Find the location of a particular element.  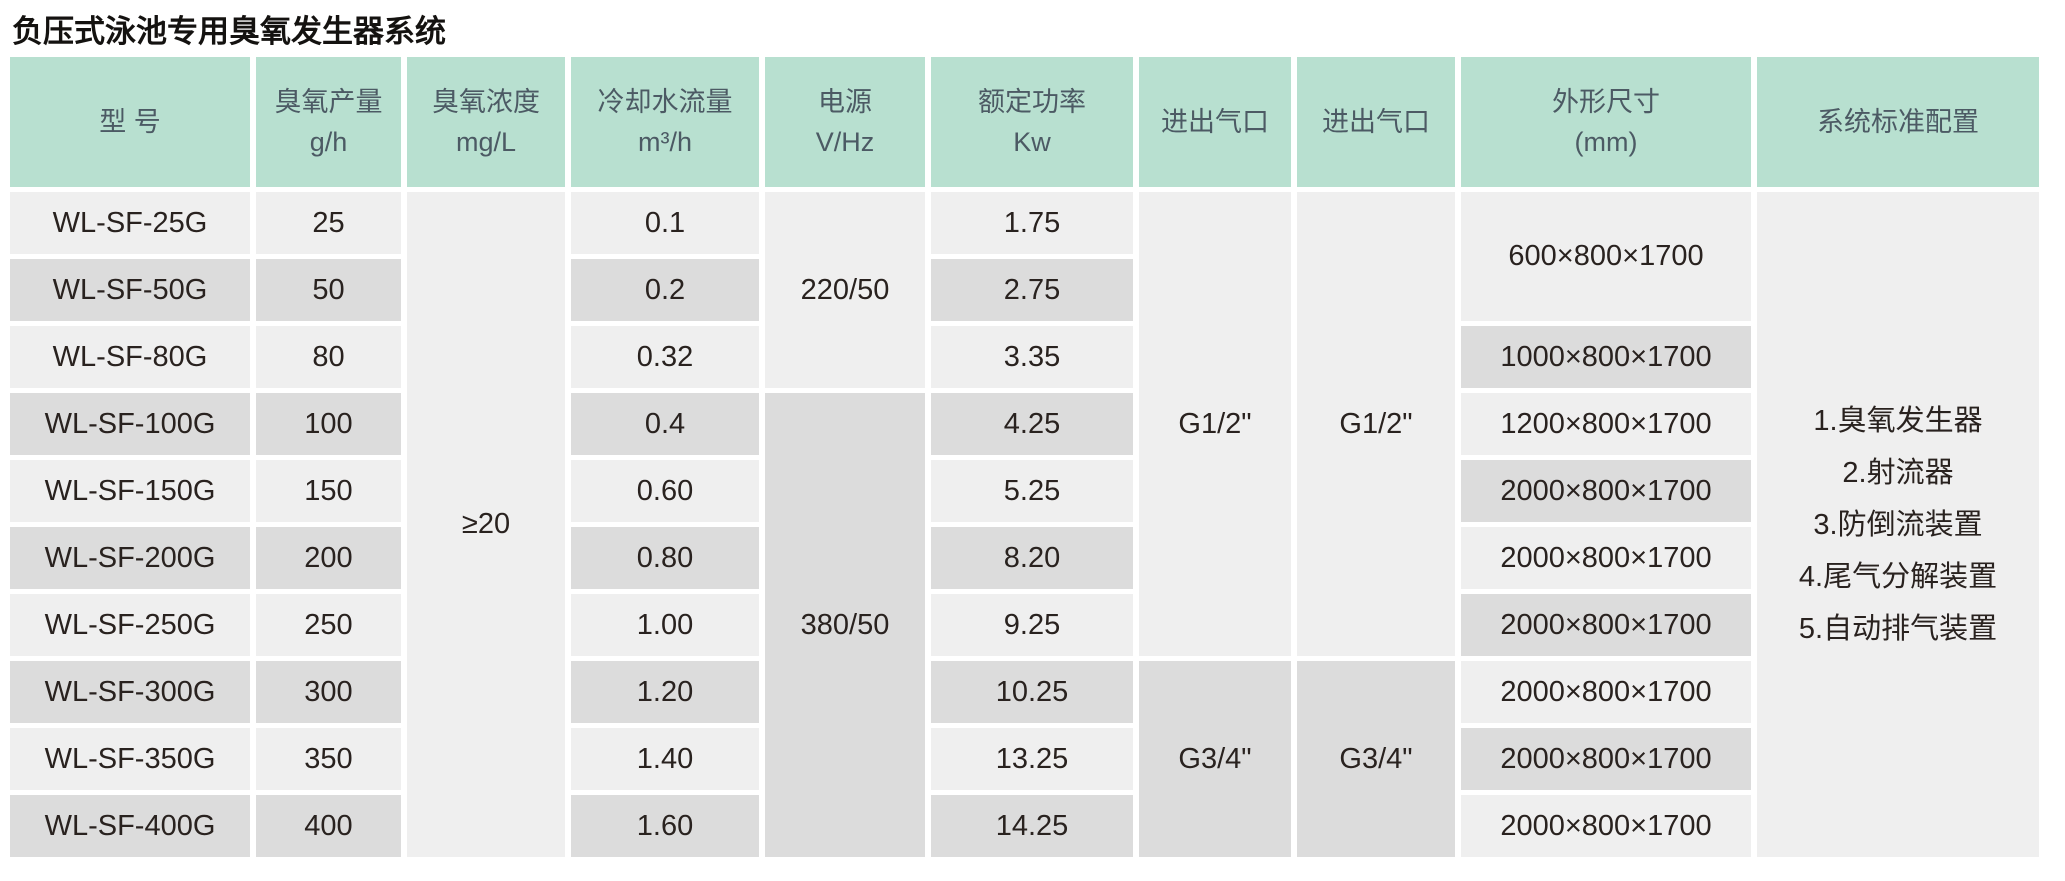

page-title: 负压式泳池专用臭氧发生器系统 is located at coordinates (229, 31).